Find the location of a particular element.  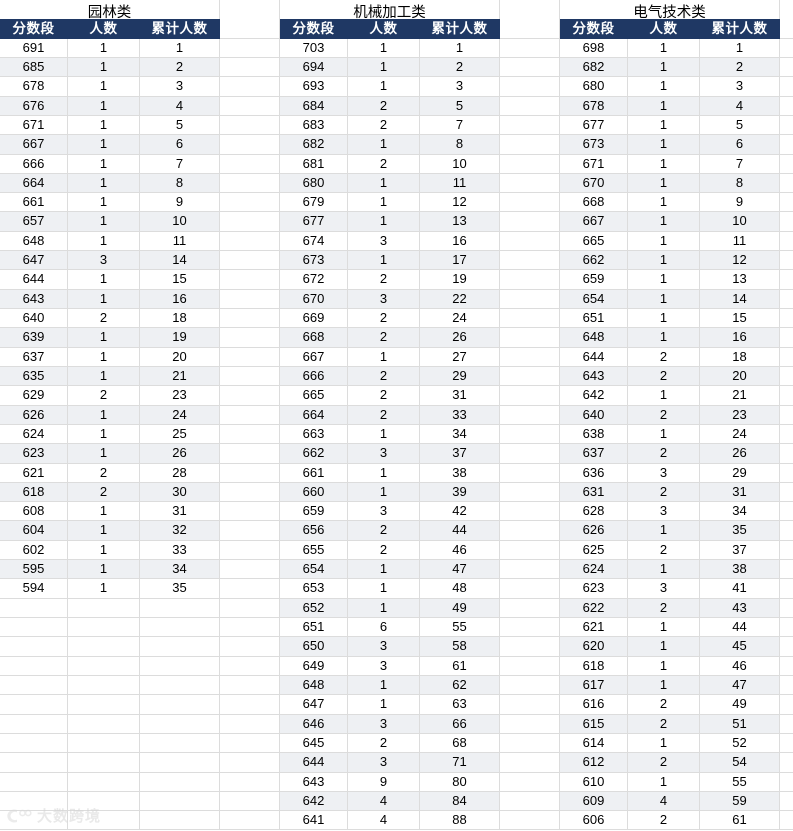

table-cell: 644 is located at coordinates (34, 280).